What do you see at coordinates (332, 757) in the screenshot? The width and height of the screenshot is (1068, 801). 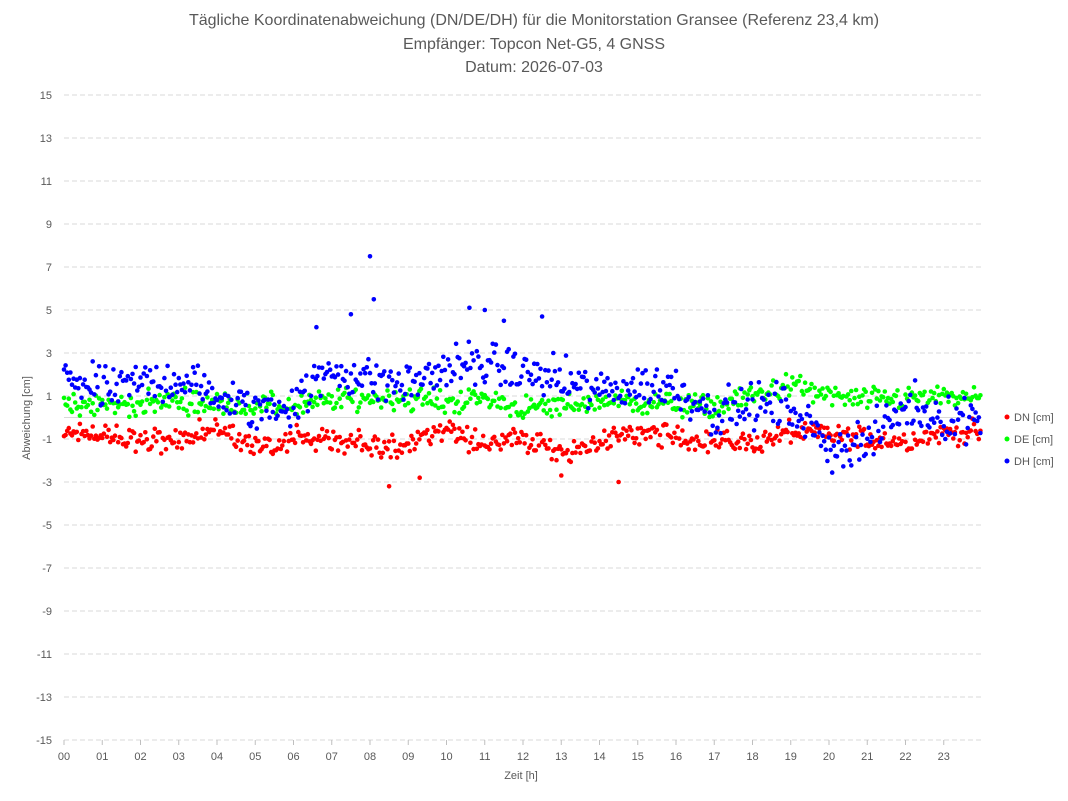 I see `x-tick-label: 07` at bounding box center [332, 757].